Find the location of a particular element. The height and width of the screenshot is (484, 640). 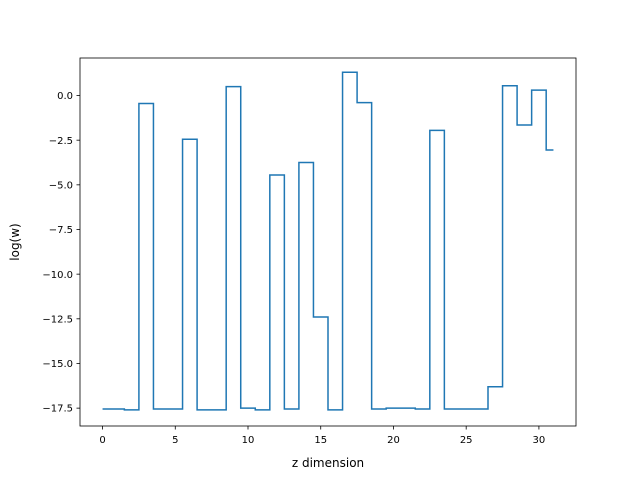

y-tick-label: −5.0 is located at coordinates (61, 185).